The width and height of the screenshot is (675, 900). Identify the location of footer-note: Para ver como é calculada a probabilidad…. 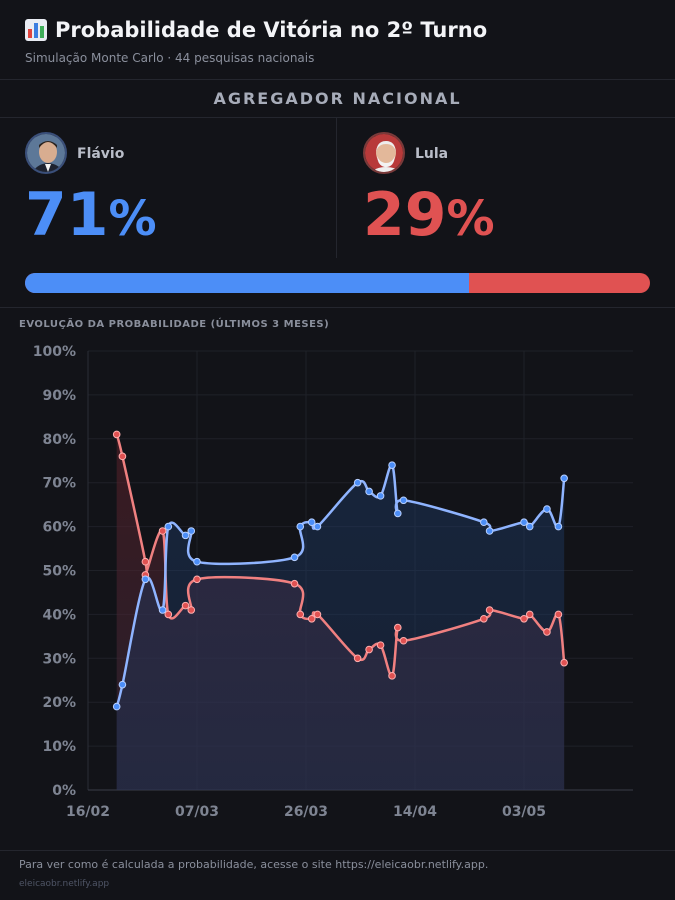
(254, 864).